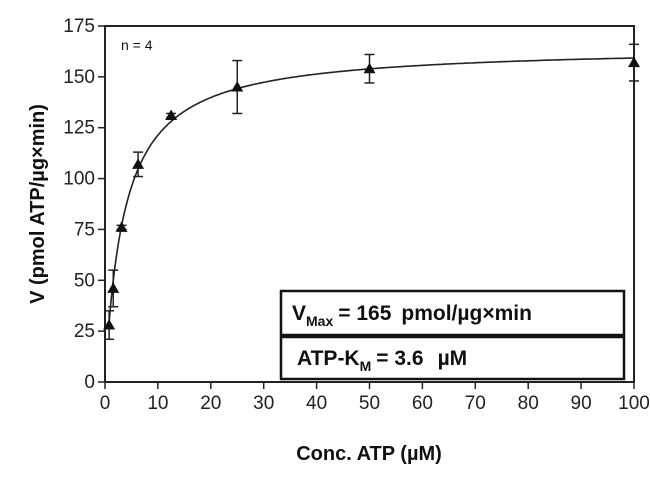 This screenshot has height=487, width=650. Describe the element at coordinates (528, 403) in the screenshot. I see `x-tick-label: 80` at that location.